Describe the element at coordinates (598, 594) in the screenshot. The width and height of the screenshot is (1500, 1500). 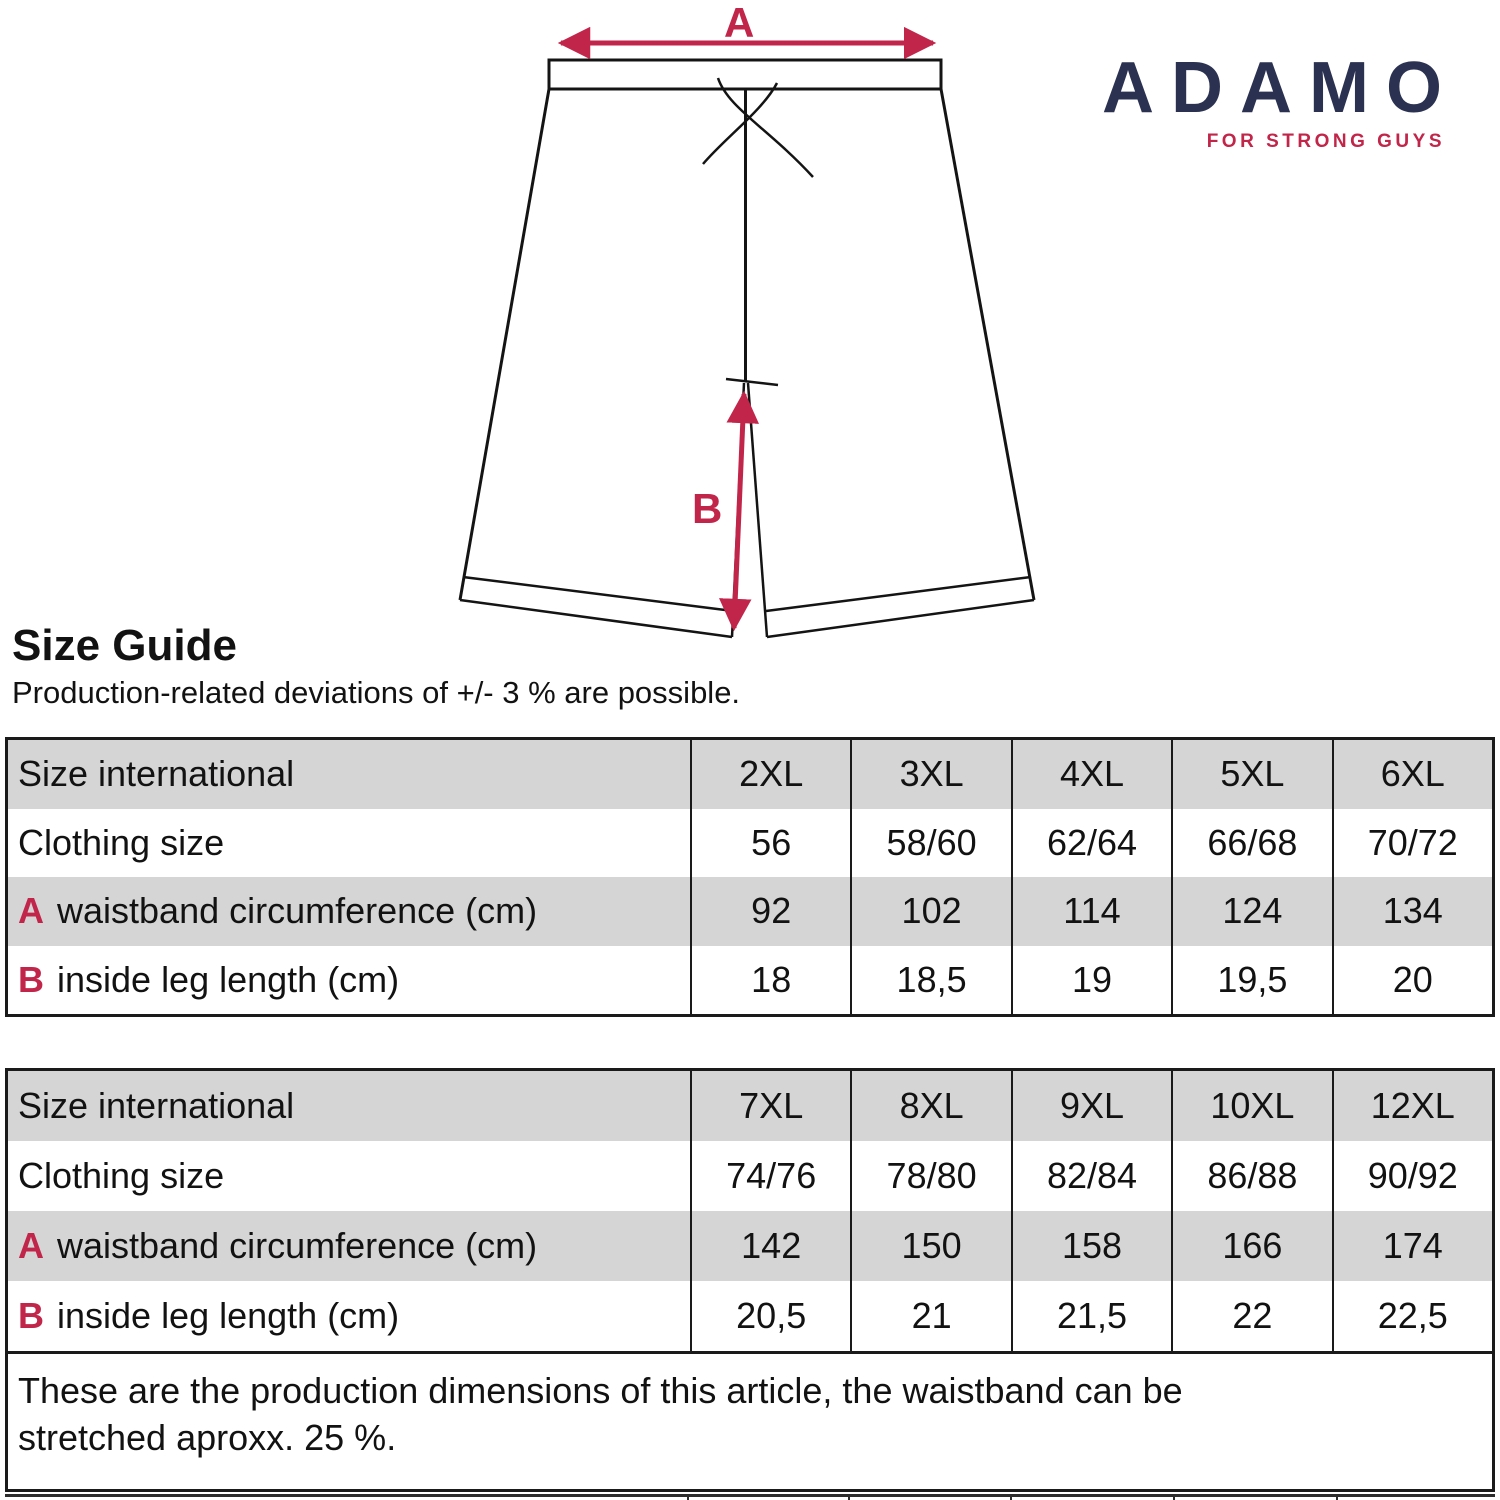
I see `left-hem-top` at that location.